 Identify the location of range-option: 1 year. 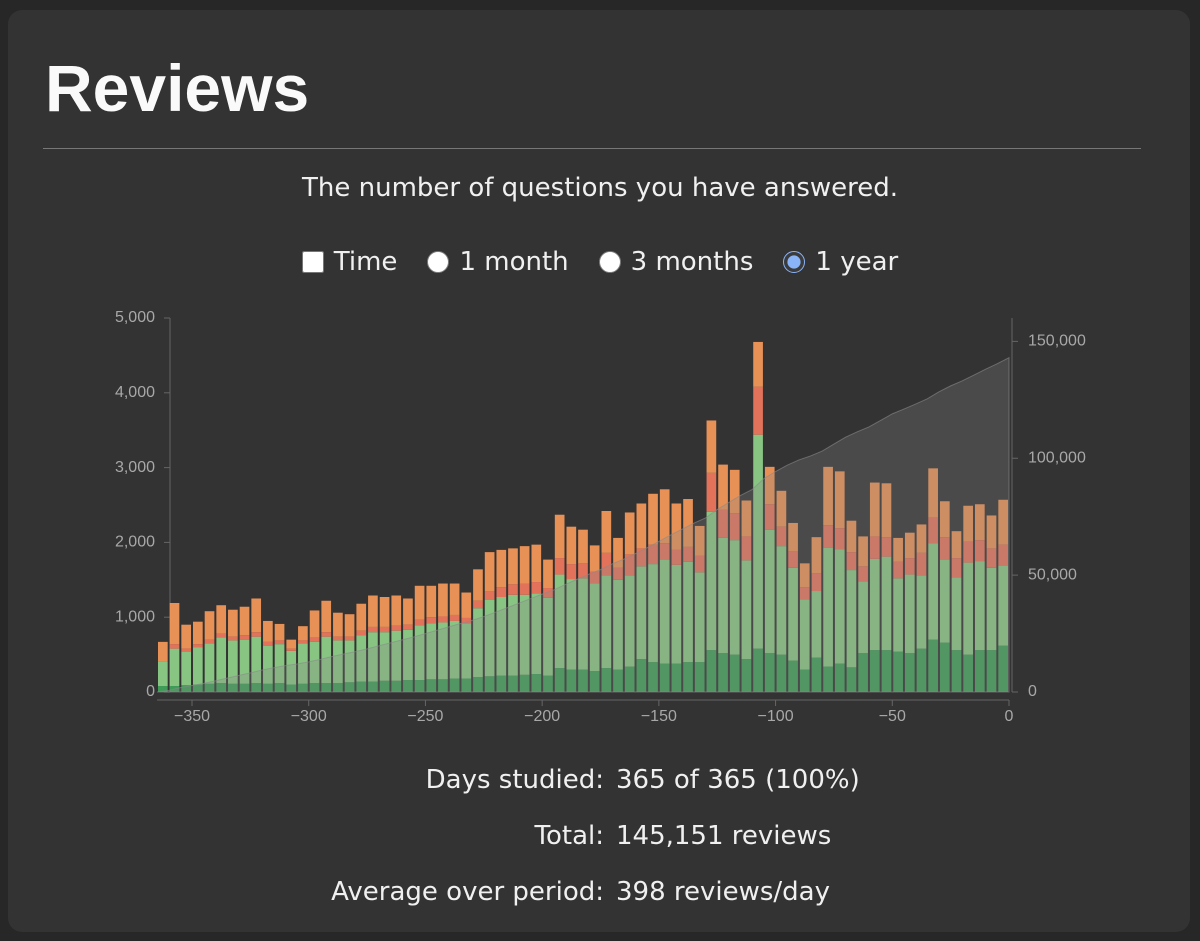
(840, 262).